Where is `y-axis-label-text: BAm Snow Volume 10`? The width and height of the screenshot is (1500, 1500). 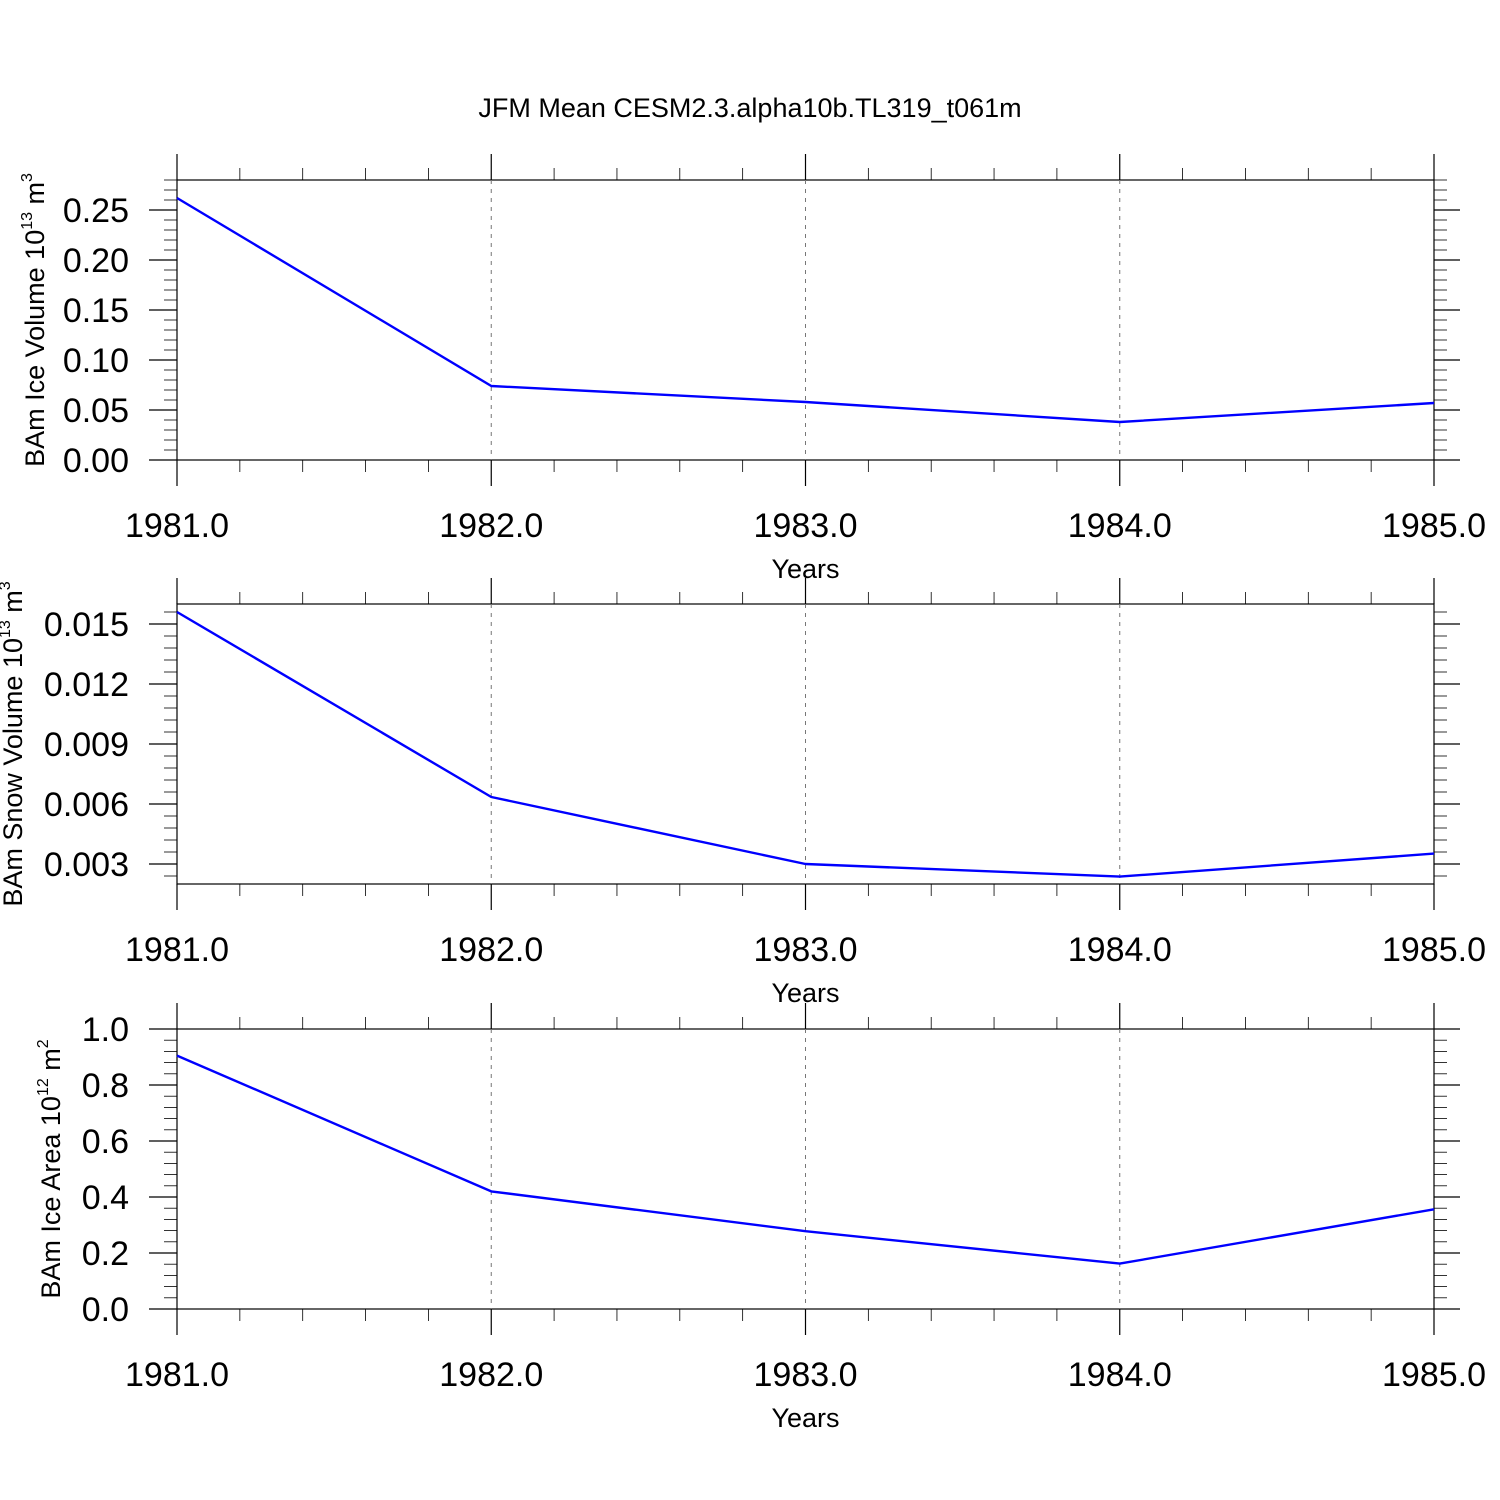
y-axis-label-text: BAm Snow Volume 10 is located at coordinates (14, 772).